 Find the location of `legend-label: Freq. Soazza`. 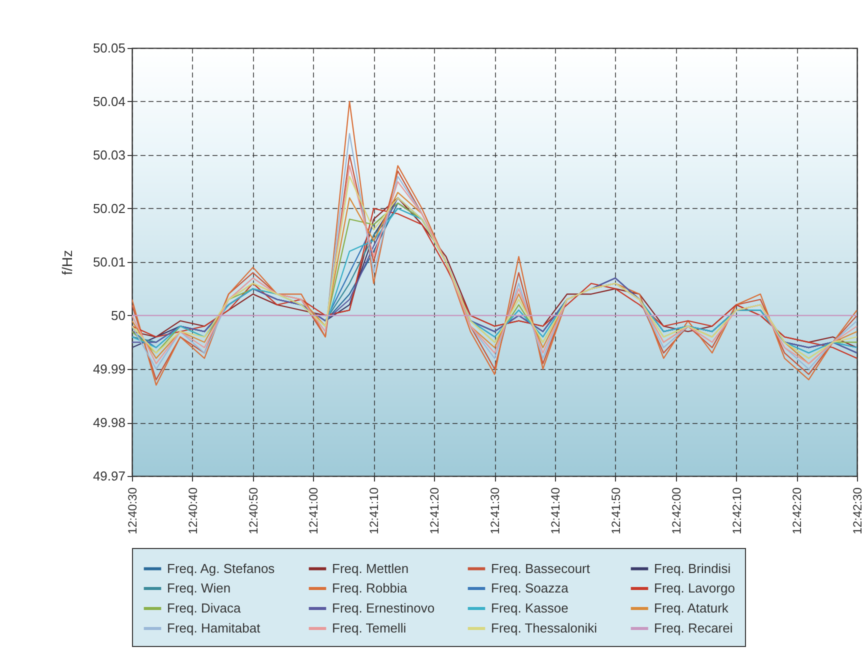

legend-label: Freq. Soazza is located at coordinates (530, 588).